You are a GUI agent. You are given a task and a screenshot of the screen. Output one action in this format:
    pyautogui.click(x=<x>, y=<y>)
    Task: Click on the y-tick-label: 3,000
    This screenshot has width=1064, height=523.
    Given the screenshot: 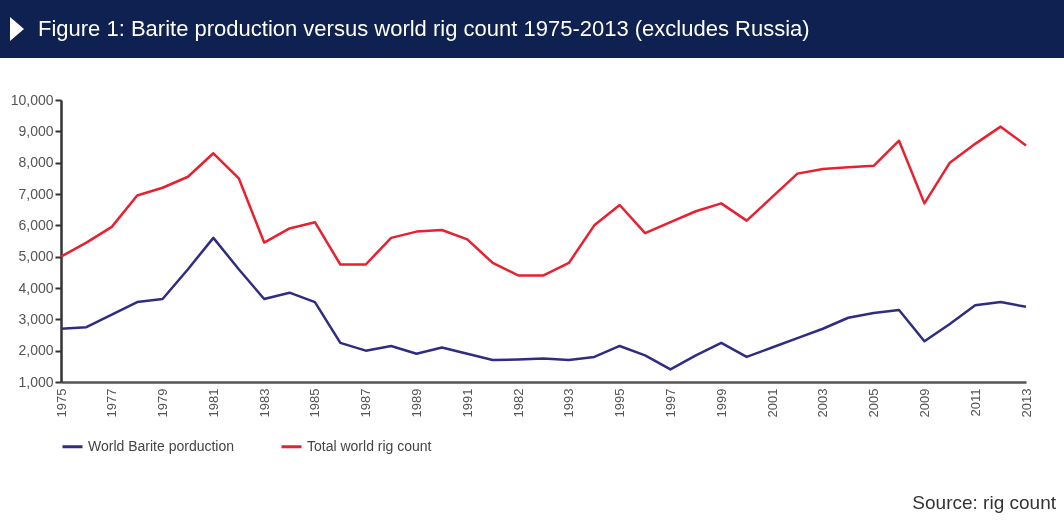 What is the action you would take?
    pyautogui.click(x=36, y=318)
    